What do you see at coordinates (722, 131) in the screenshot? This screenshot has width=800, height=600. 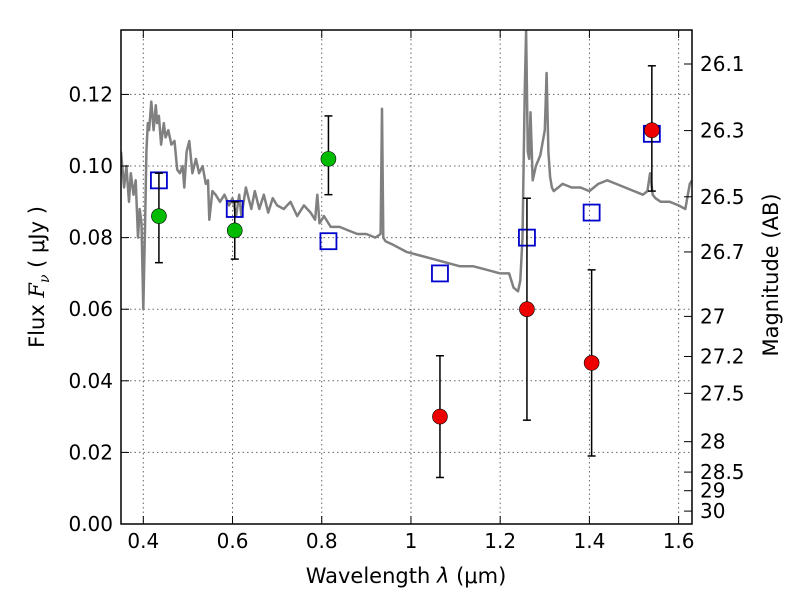 I see `y2-tick-label: 26.3` at bounding box center [722, 131].